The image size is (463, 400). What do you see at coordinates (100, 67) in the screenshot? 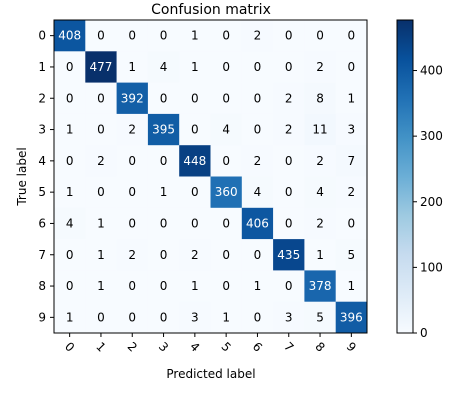
I see `cell-value-label: 477` at bounding box center [100, 67].